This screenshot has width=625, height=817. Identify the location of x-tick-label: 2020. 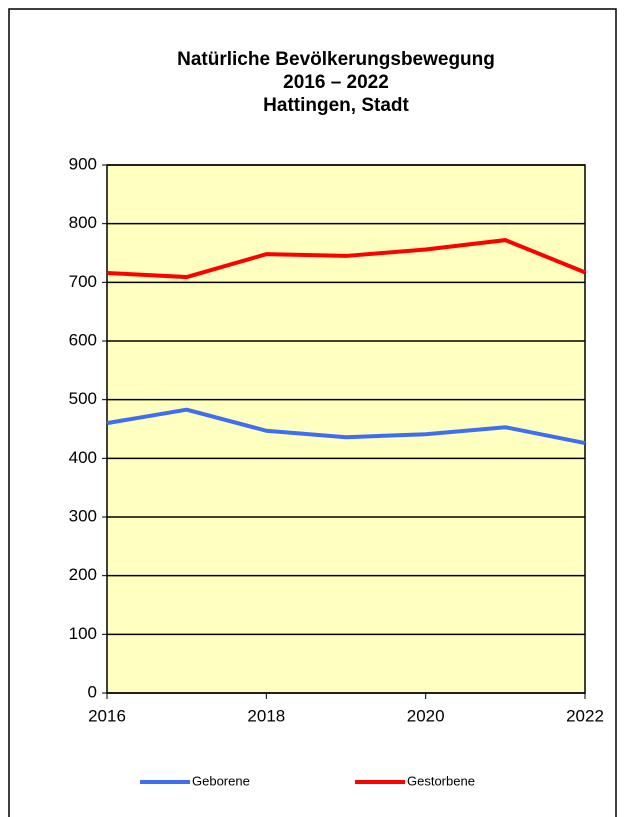
(426, 715).